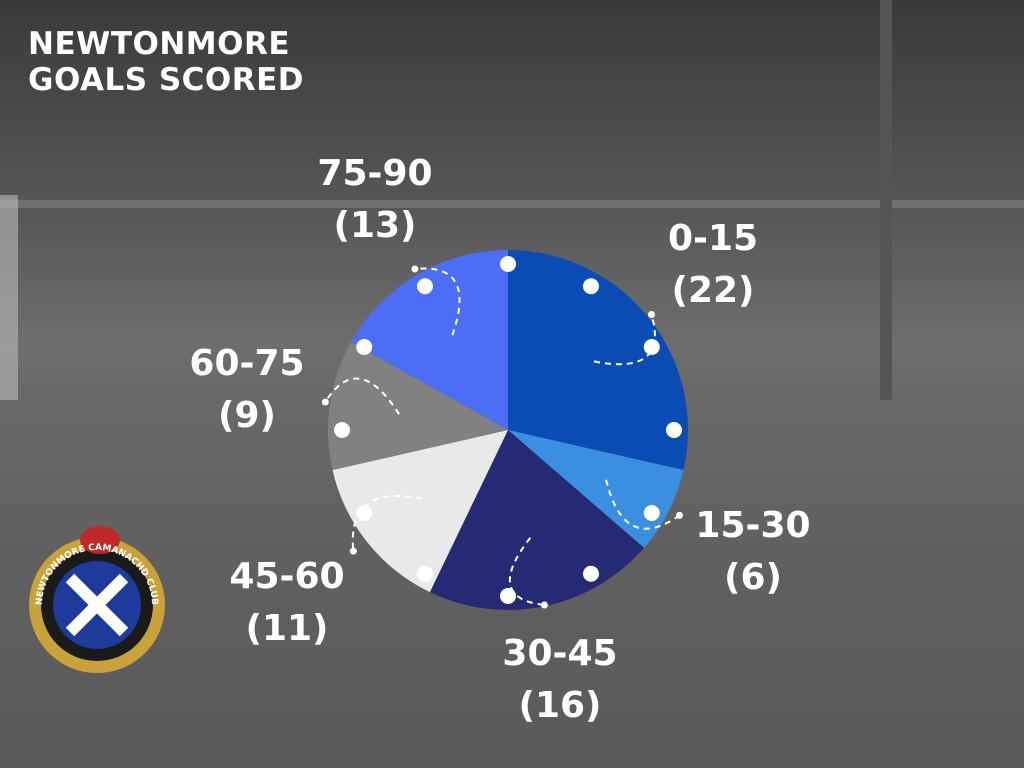 Image resolution: width=1024 pixels, height=768 pixels. Describe the element at coordinates (752, 525) in the screenshot. I see `category-label: 15-30` at that location.